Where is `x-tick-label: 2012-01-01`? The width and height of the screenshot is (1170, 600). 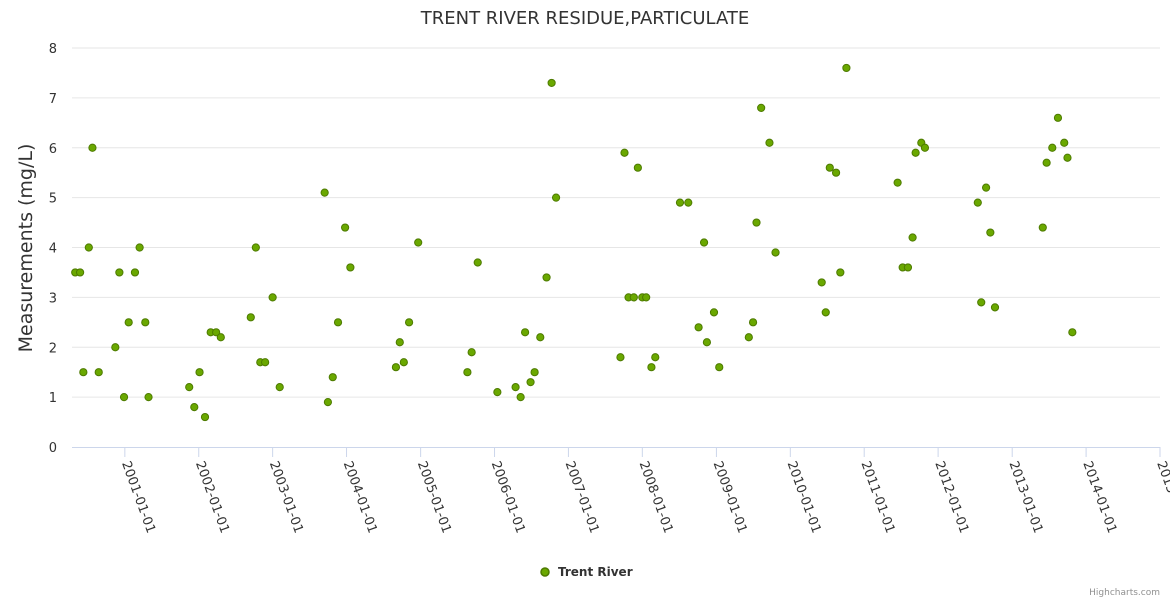 x-tick-label: 2012-01-01 is located at coordinates (951, 497).